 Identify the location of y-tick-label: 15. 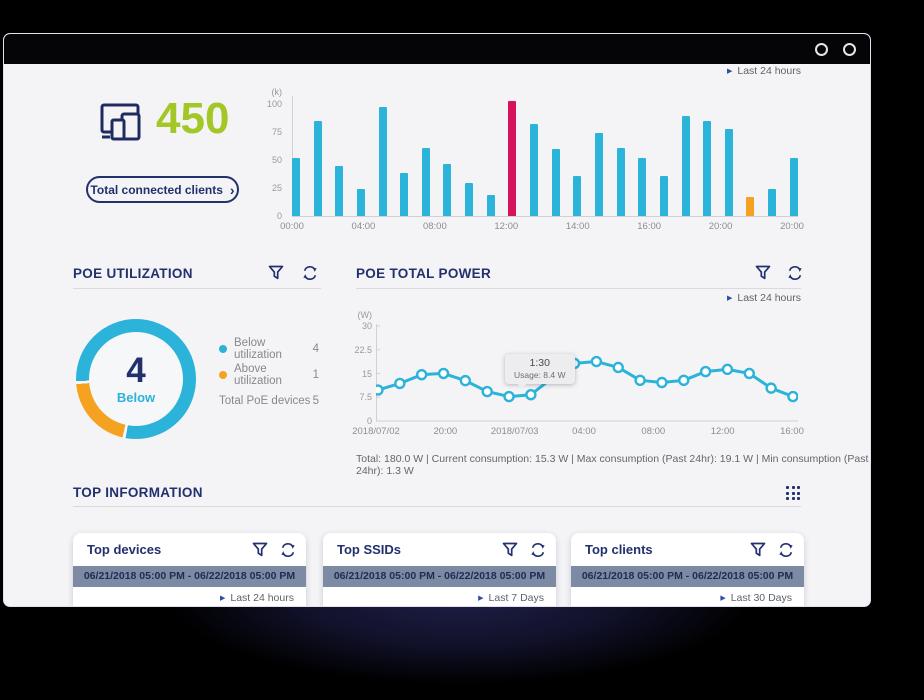
(366, 373).